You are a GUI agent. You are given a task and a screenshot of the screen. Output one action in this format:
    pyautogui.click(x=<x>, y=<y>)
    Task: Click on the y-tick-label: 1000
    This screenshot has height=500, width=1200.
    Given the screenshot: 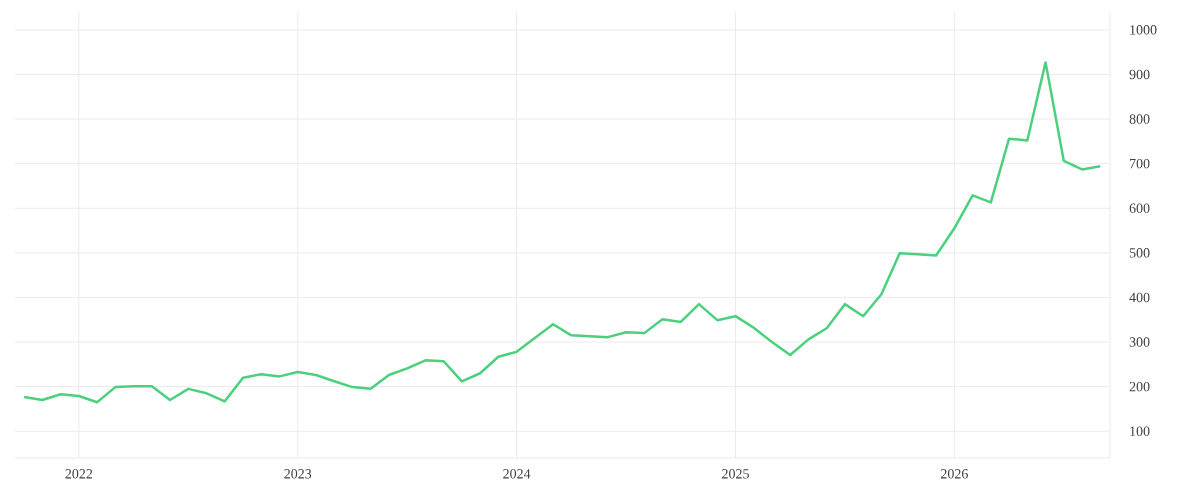 What is the action you would take?
    pyautogui.click(x=1143, y=30)
    